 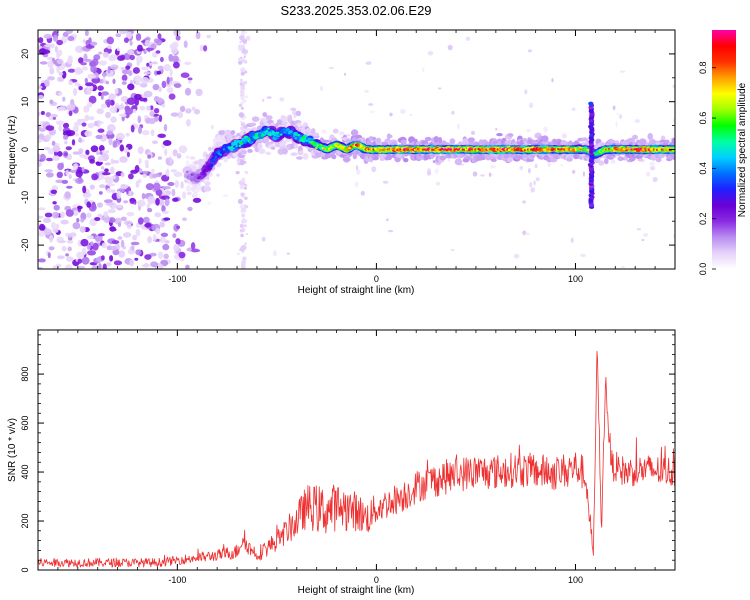 I want to click on figure-title: S233.2025.353.02.06.E29, so click(x=355, y=10).